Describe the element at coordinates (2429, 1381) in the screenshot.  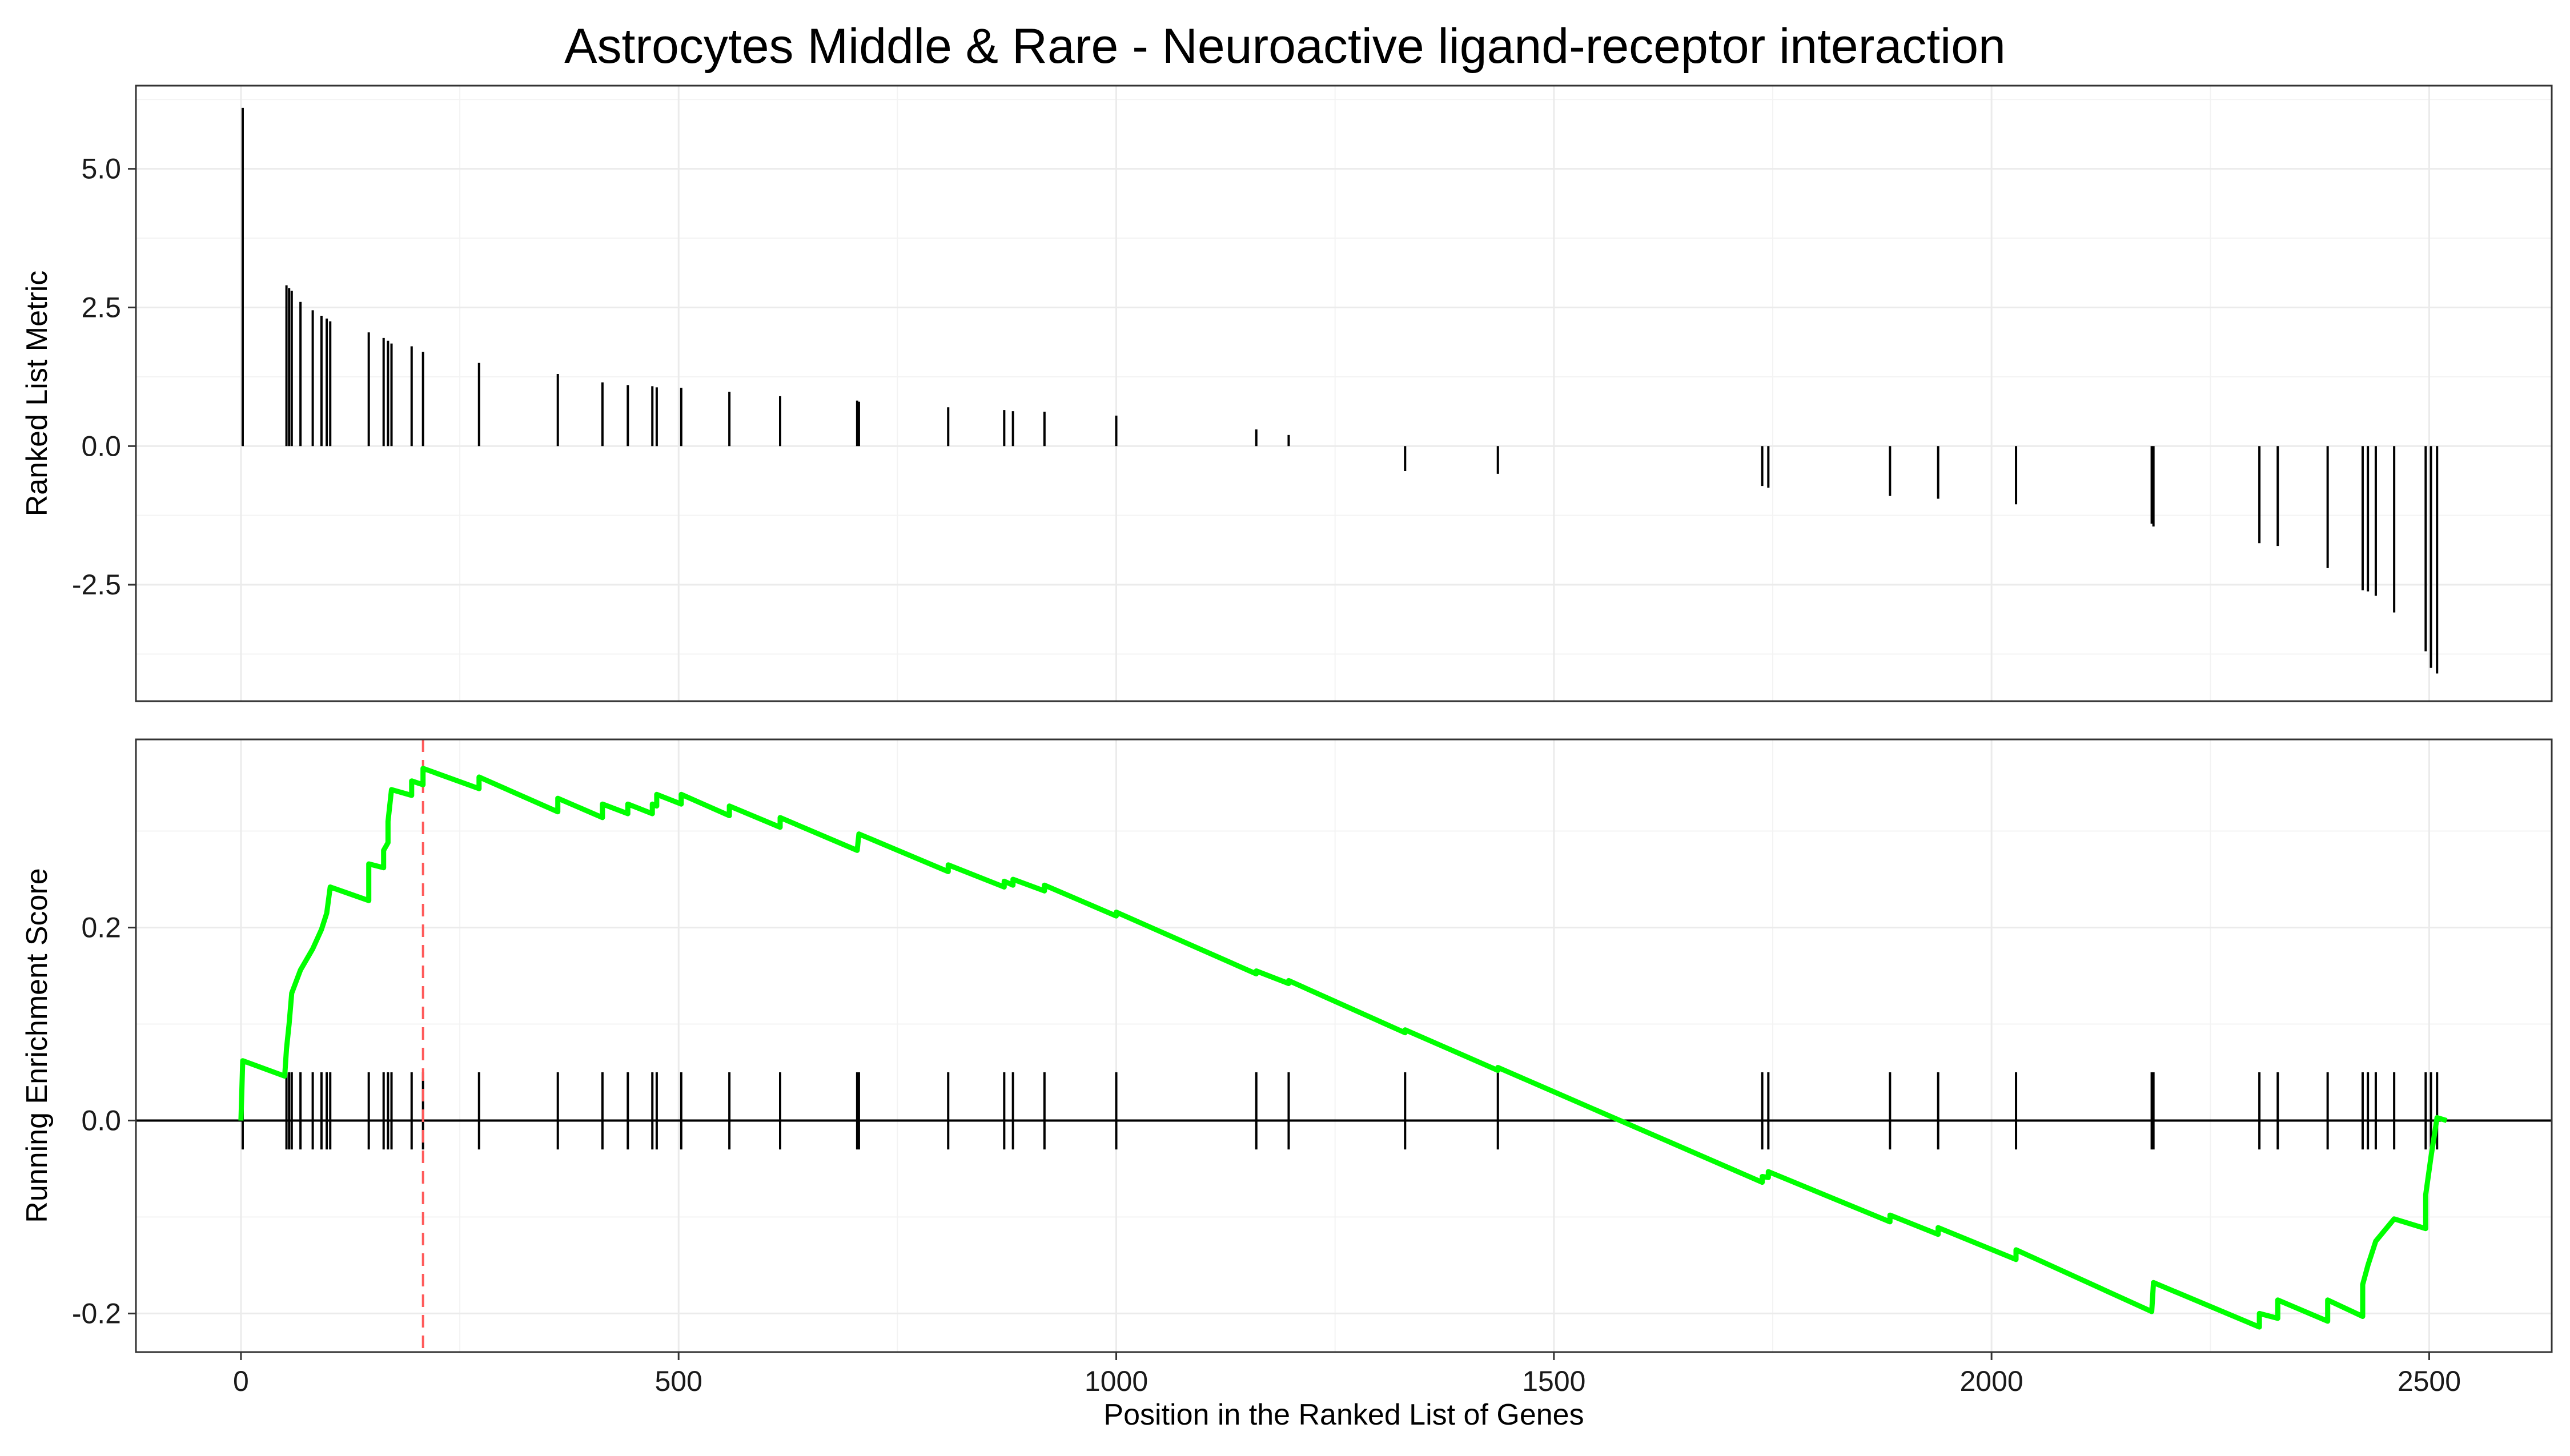
I see `x-tick-label: 2500` at that location.